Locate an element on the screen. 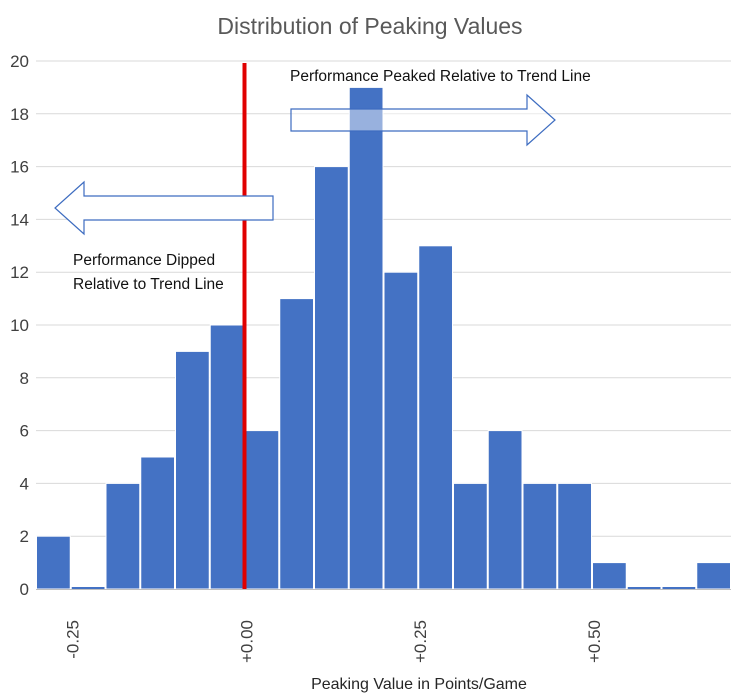 The height and width of the screenshot is (695, 738). dipped-annotation-line1: Performance Dipped is located at coordinates (144, 260).